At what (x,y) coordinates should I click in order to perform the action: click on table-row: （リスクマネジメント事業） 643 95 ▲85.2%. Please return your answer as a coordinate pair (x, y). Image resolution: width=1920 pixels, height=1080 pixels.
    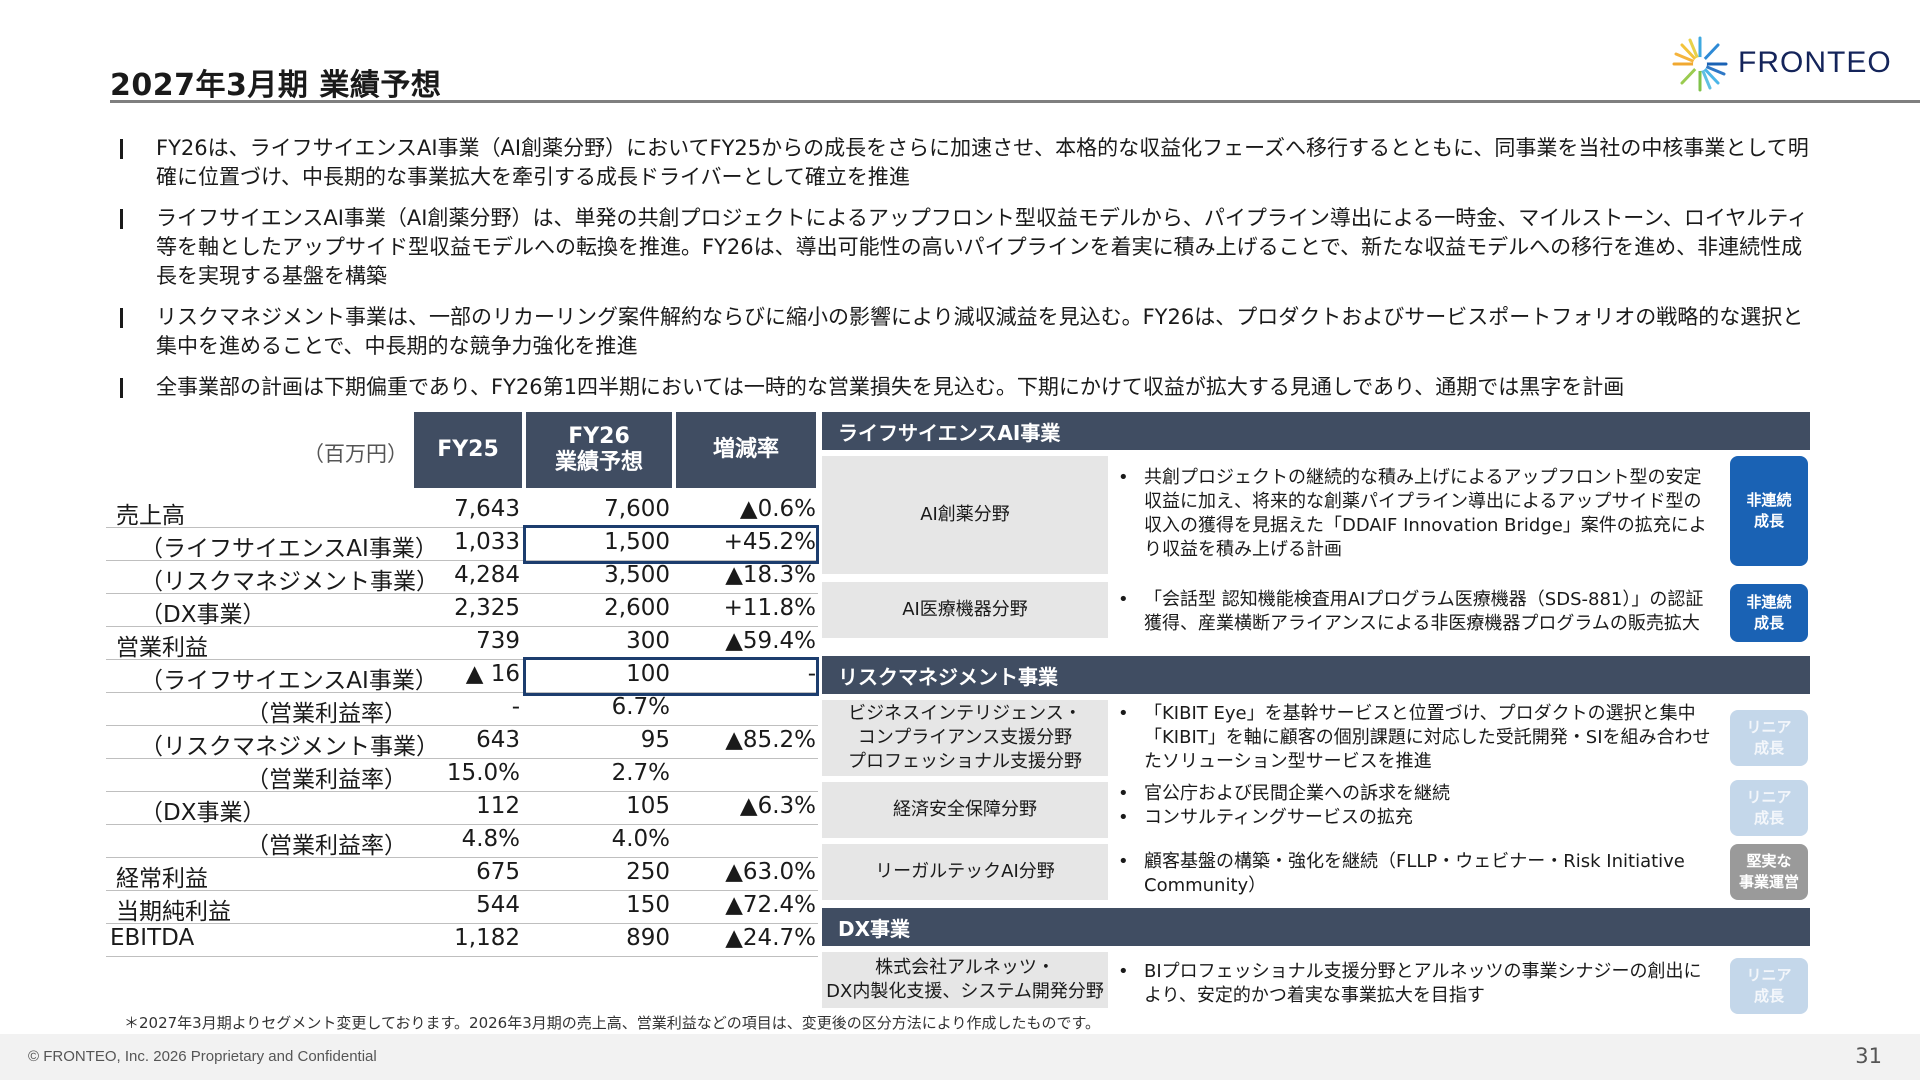
    Looking at the image, I should click on (462, 742).